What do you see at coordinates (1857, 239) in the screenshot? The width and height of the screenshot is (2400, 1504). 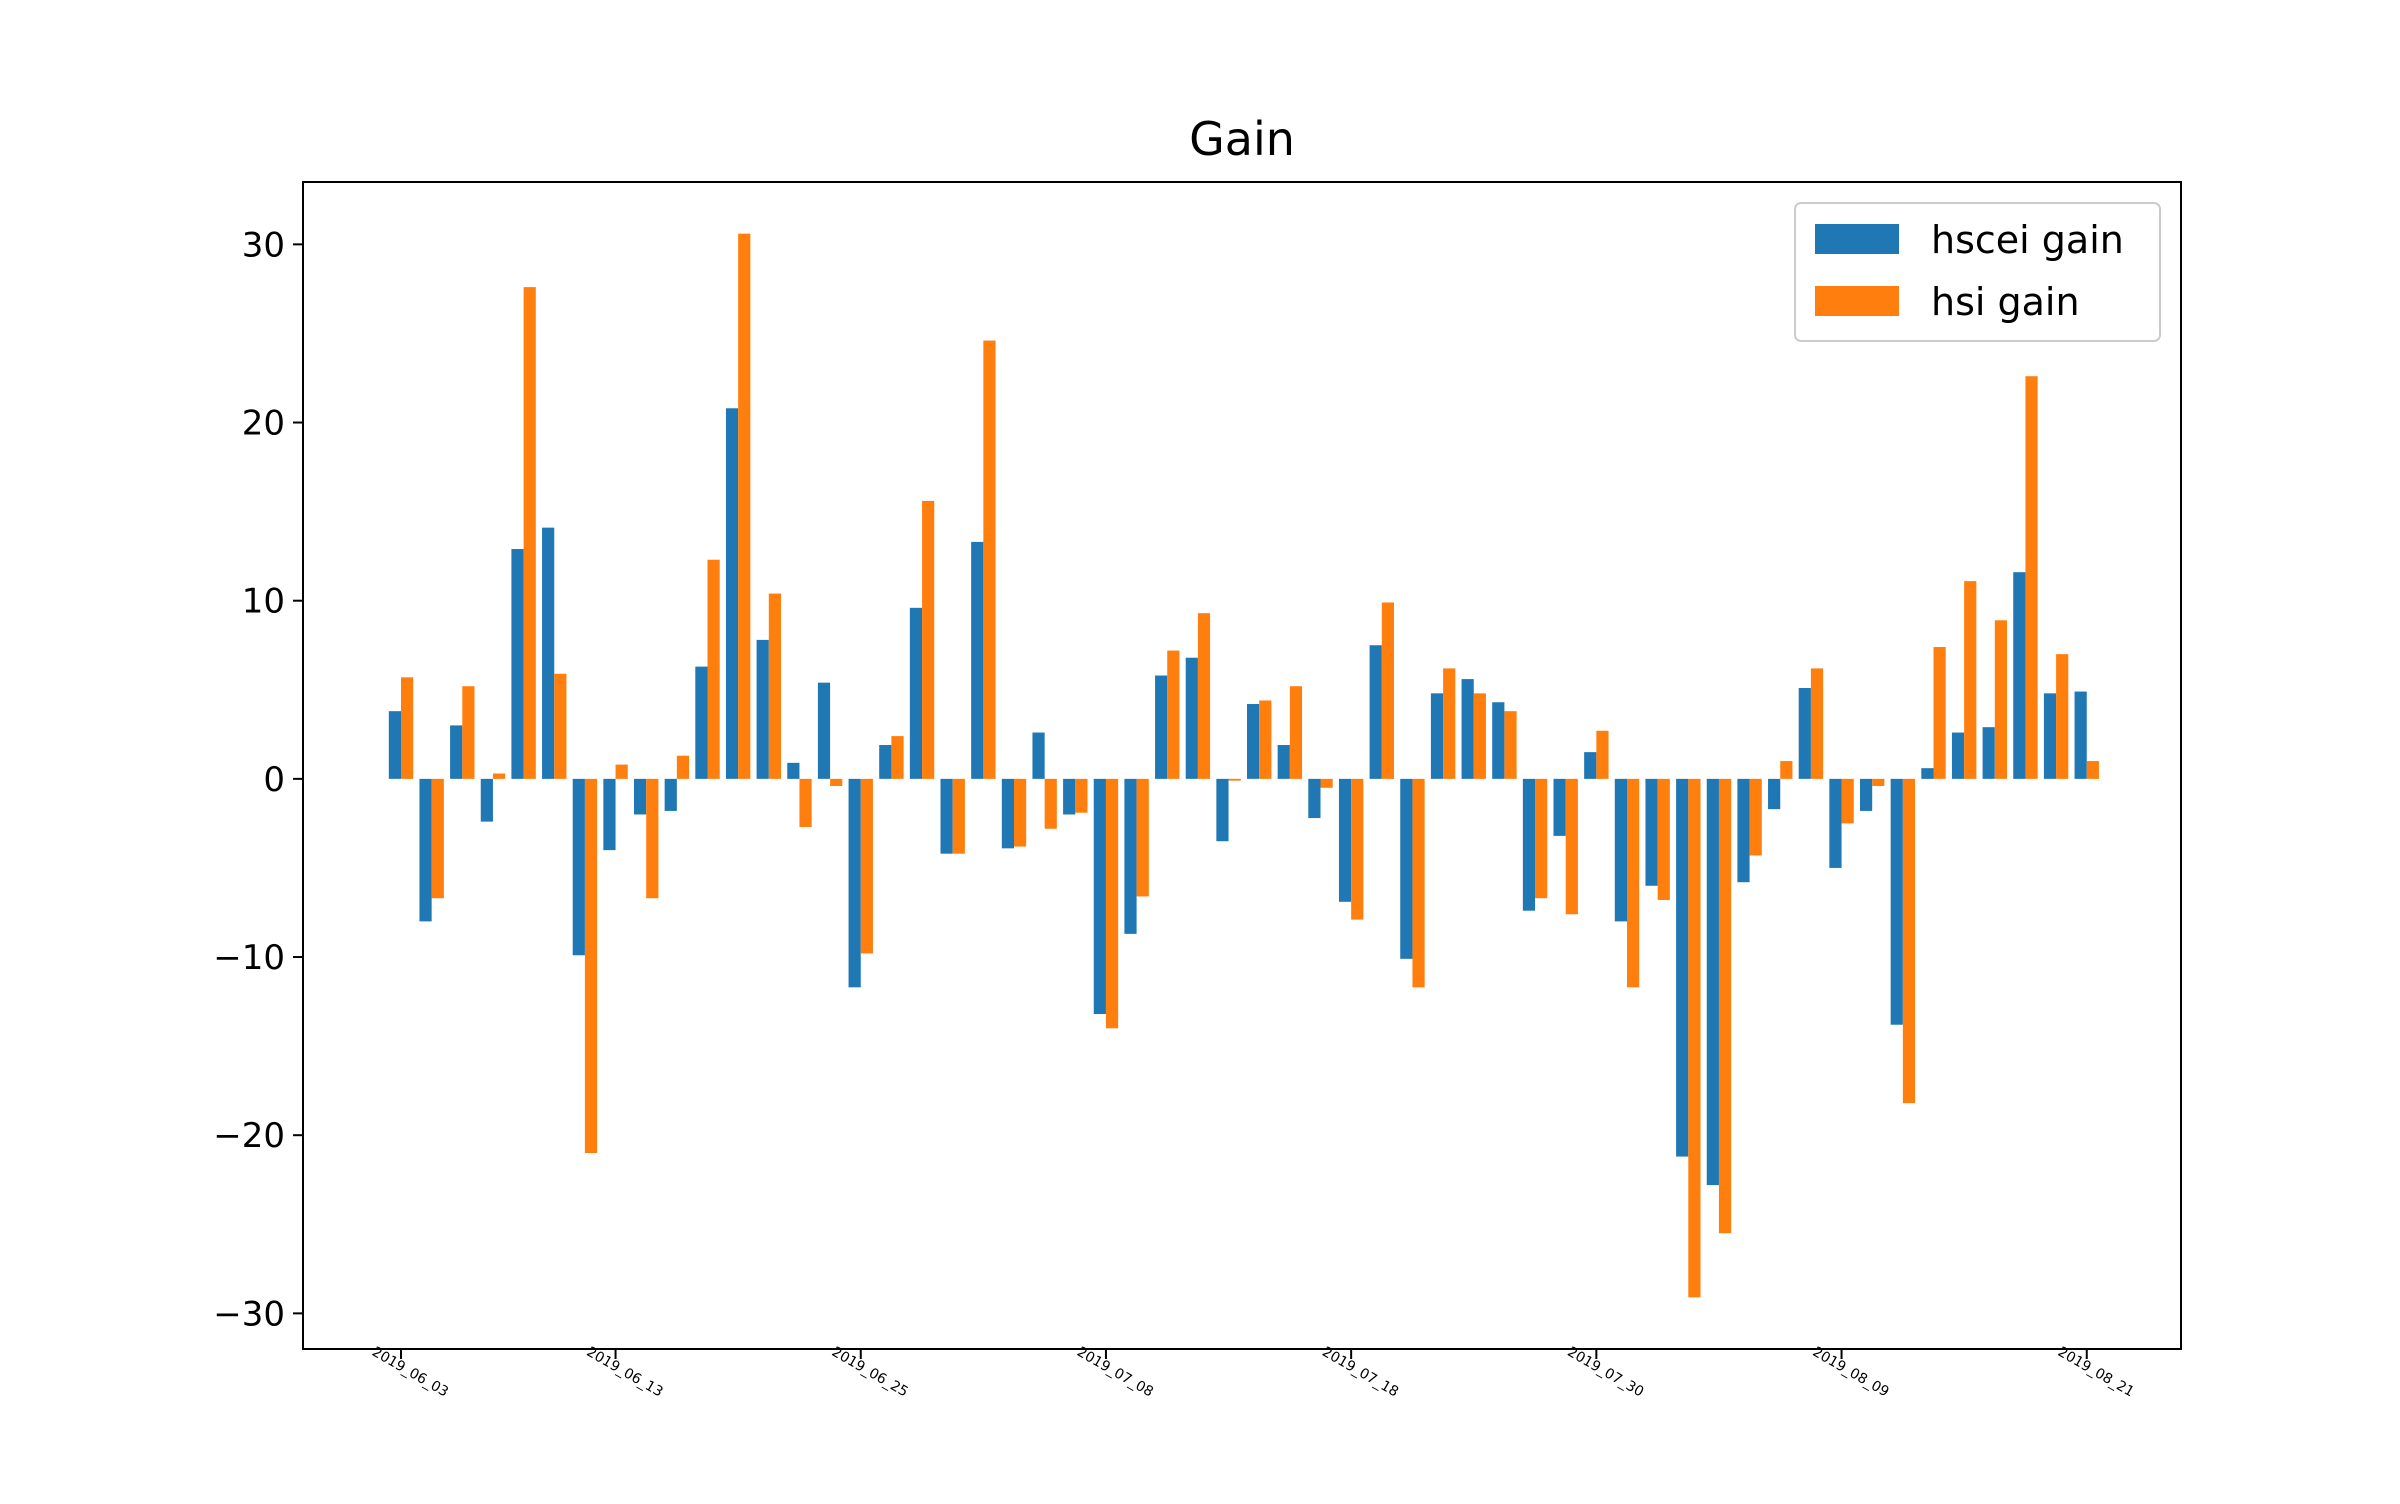 I see `legend-swatch-hscei` at bounding box center [1857, 239].